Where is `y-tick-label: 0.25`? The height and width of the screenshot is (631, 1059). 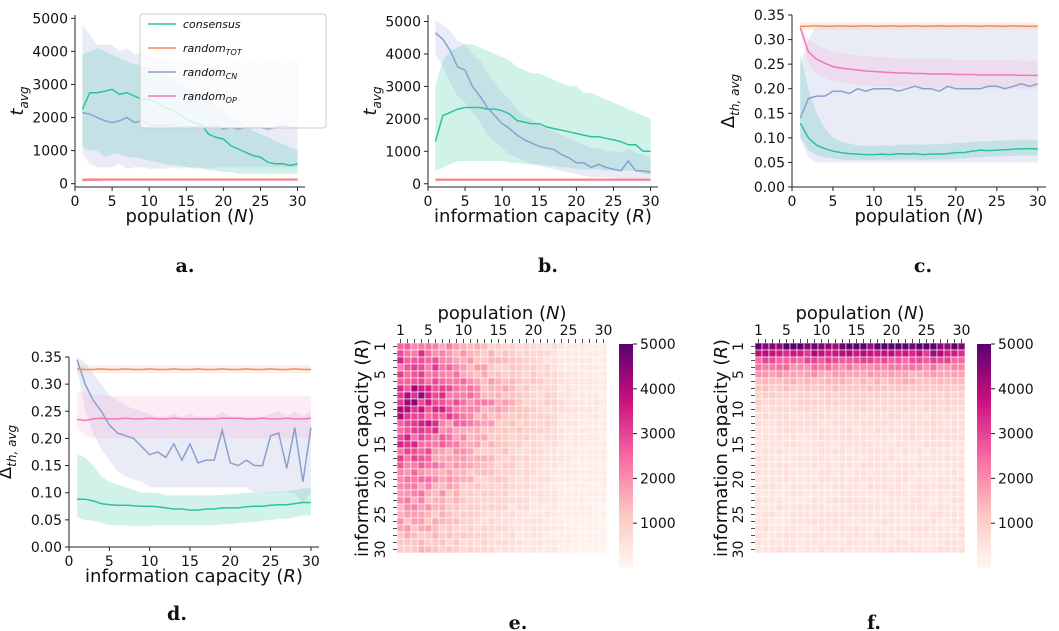
y-tick-label: 0.25 is located at coordinates (46, 412).